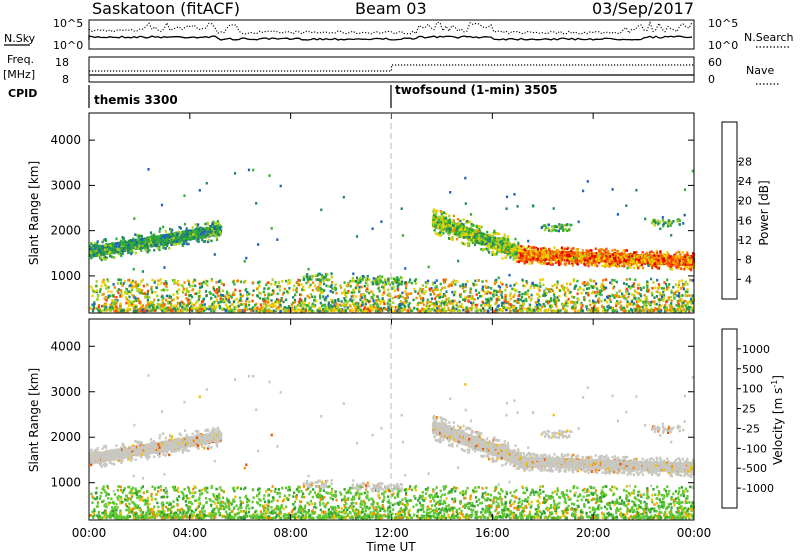 This screenshot has width=800, height=554. What do you see at coordinates (391, 9) in the screenshot?
I see `beam-title: Beam 03` at bounding box center [391, 9].